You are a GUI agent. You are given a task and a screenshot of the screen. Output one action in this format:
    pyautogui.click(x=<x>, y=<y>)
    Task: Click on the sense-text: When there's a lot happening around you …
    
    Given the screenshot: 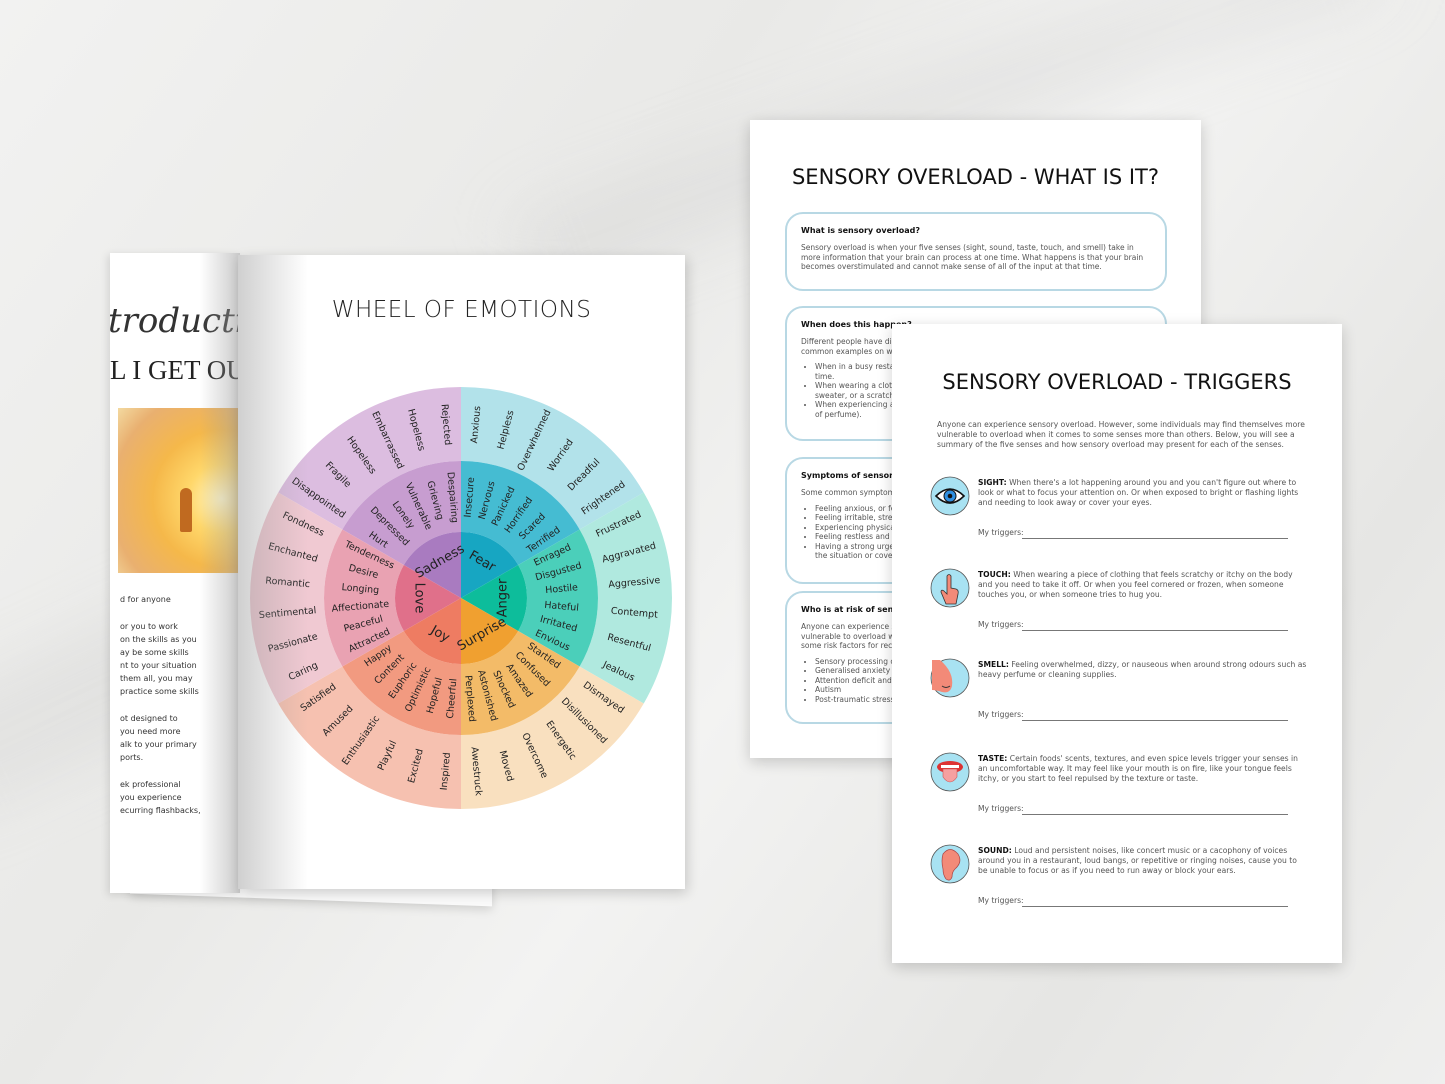 What is the action you would take?
    pyautogui.click(x=1138, y=492)
    